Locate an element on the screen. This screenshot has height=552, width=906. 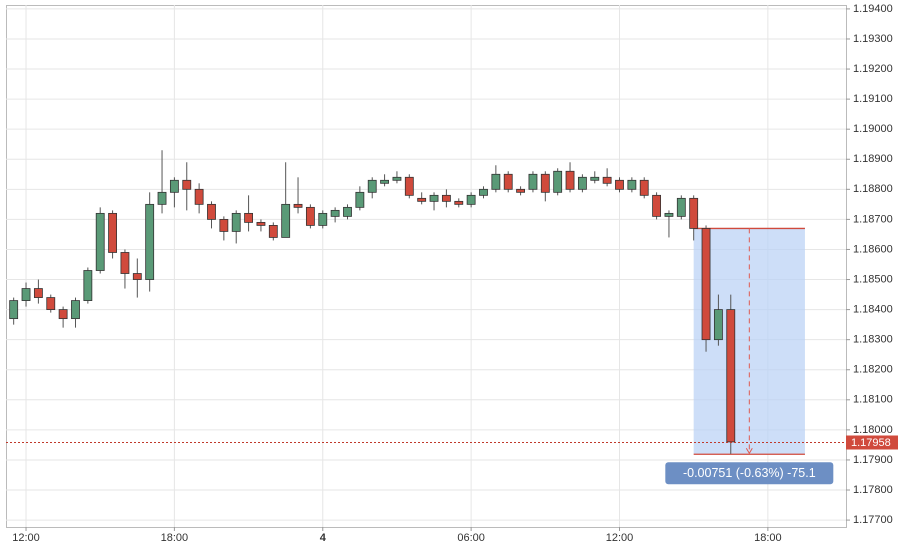
y-tick-label: 1.18800 is located at coordinates (873, 189).